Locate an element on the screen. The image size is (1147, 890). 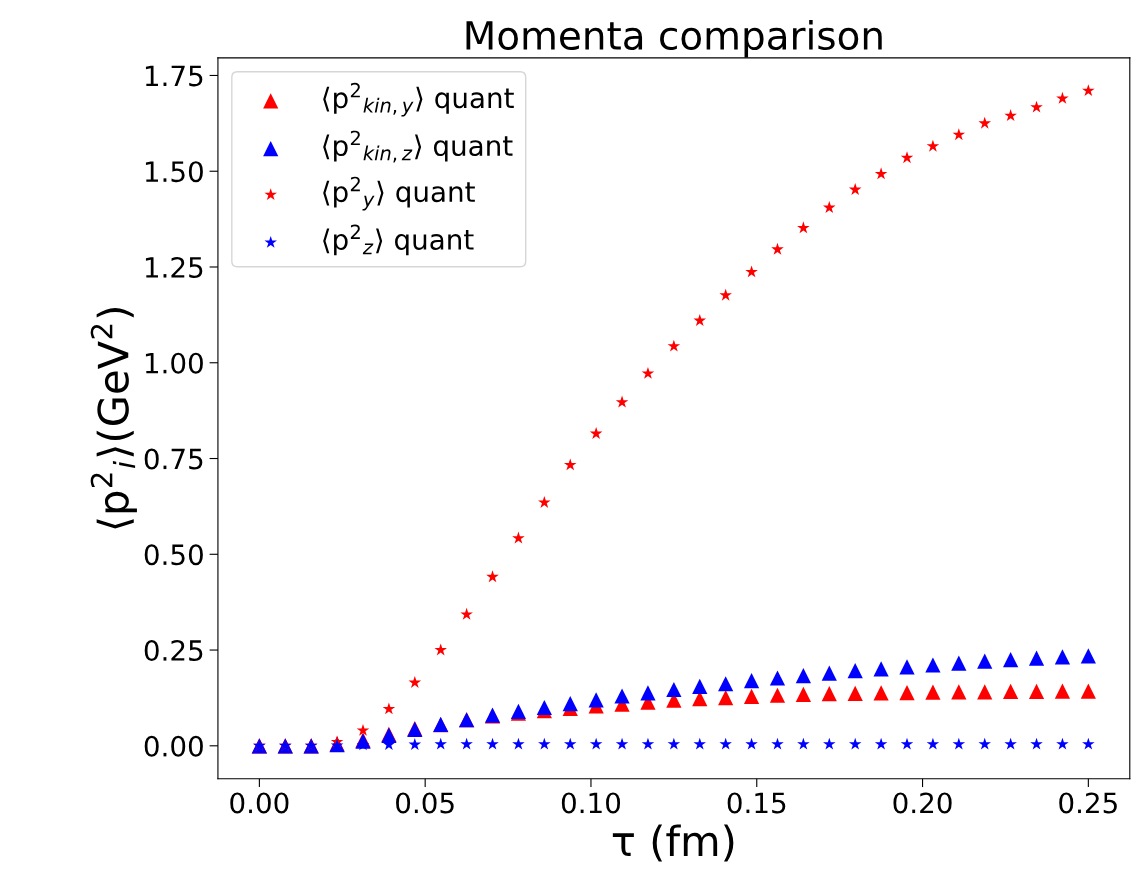
y-tick-label: 1.00 is located at coordinates (174, 363).